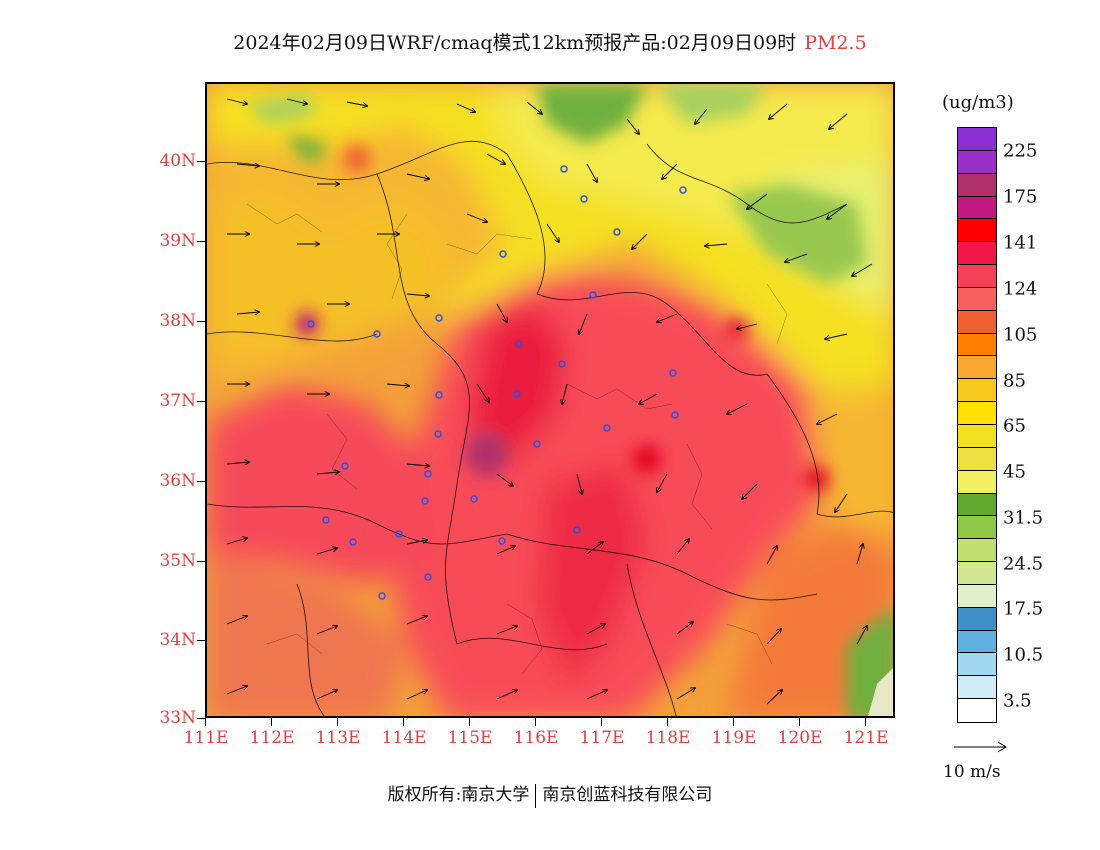 The width and height of the screenshot is (1100, 850). I want to click on lon-label: 120E, so click(800, 738).